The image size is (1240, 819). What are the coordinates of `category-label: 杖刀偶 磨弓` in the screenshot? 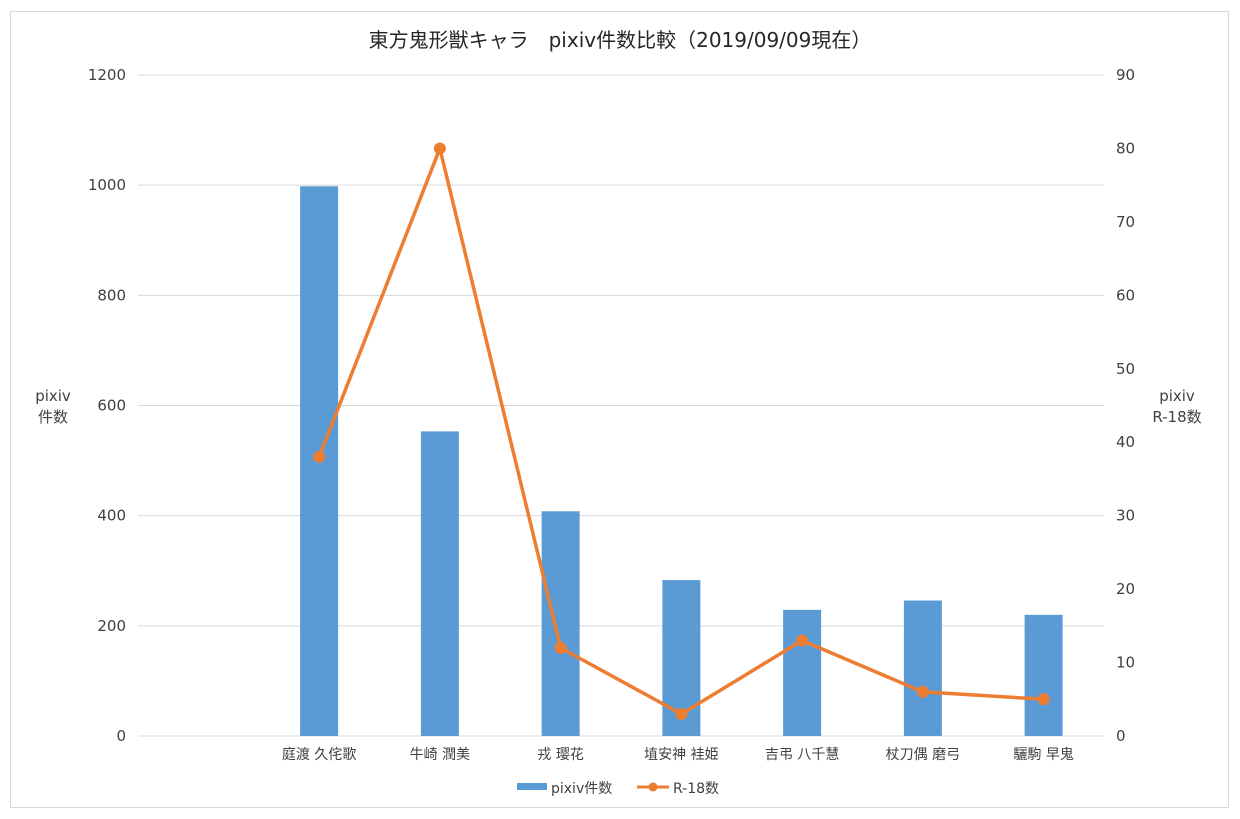 It's located at (923, 755).